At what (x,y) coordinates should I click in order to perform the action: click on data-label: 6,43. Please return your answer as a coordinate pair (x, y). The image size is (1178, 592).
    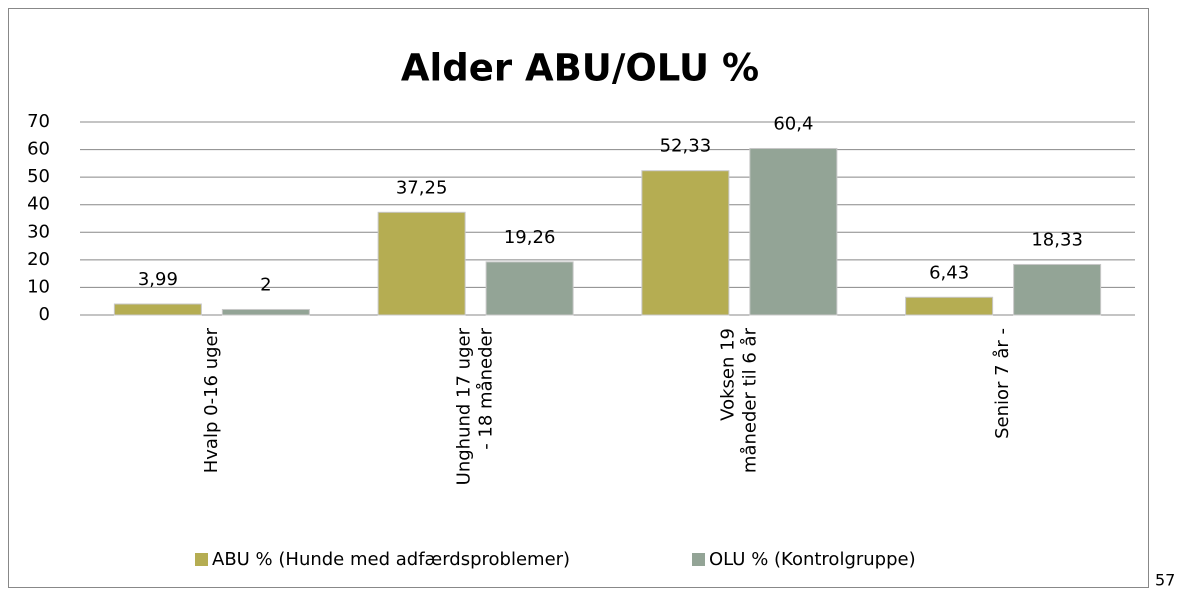
    Looking at the image, I should click on (949, 272).